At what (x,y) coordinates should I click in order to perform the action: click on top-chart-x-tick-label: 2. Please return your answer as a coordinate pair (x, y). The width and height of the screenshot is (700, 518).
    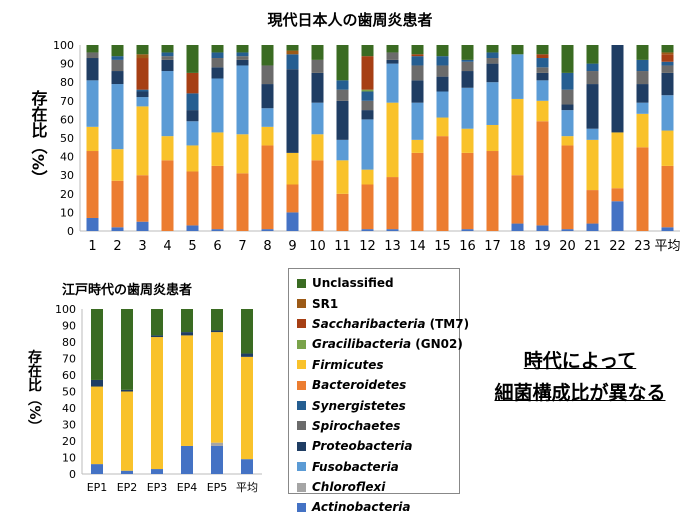
    Looking at the image, I should click on (117, 246).